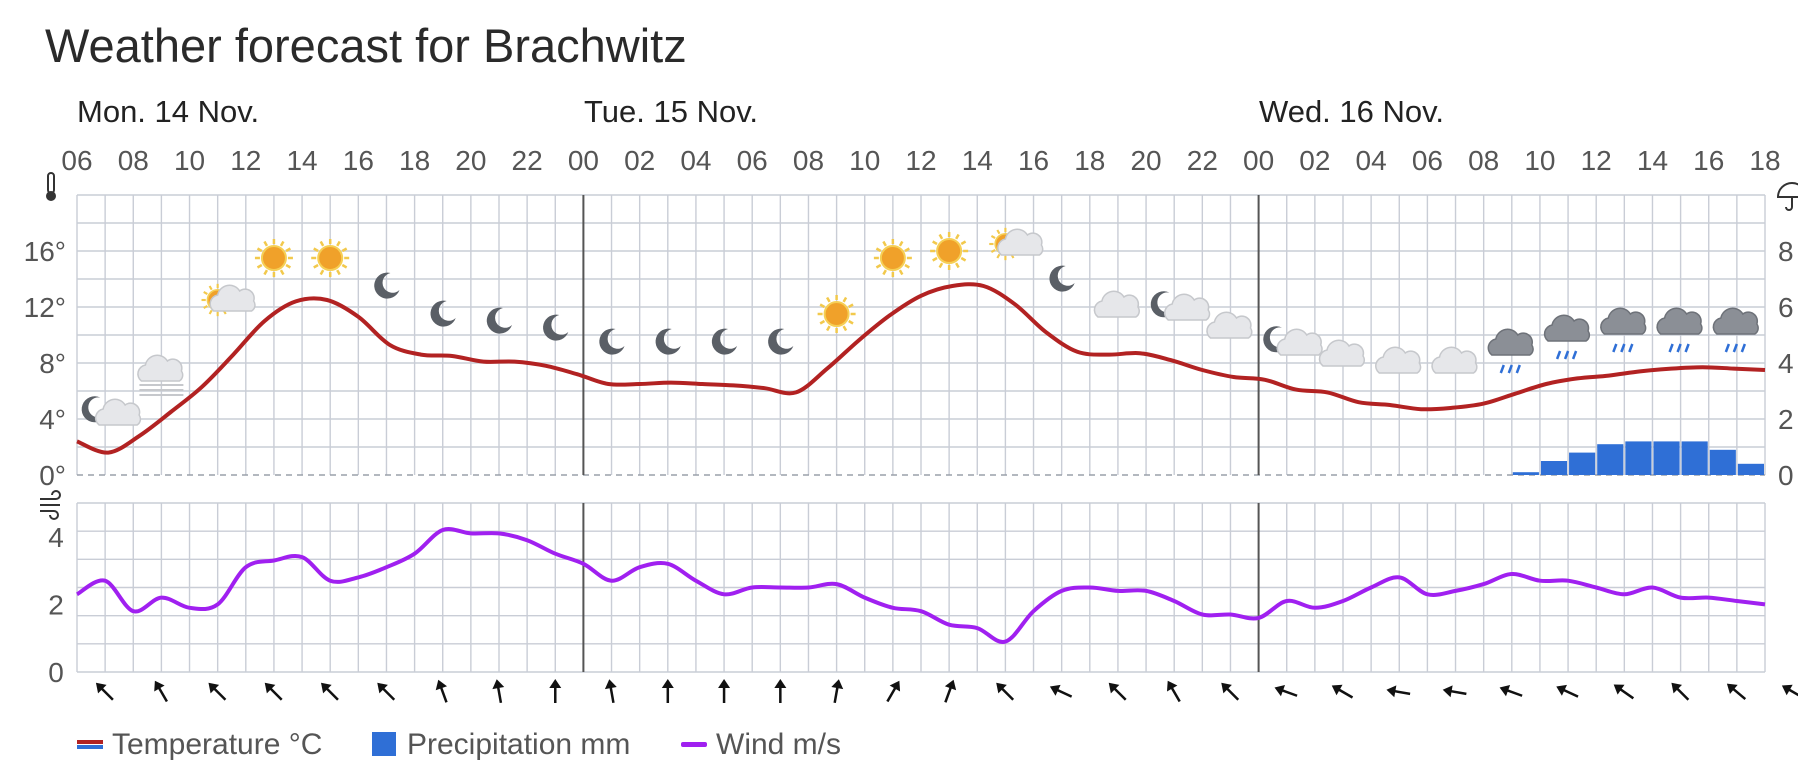 The height and width of the screenshot is (774, 1798). What do you see at coordinates (1708, 160) in the screenshot?
I see `hour-label: 16` at bounding box center [1708, 160].